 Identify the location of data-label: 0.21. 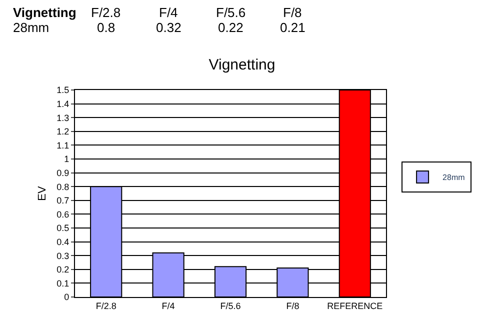
(293, 27).